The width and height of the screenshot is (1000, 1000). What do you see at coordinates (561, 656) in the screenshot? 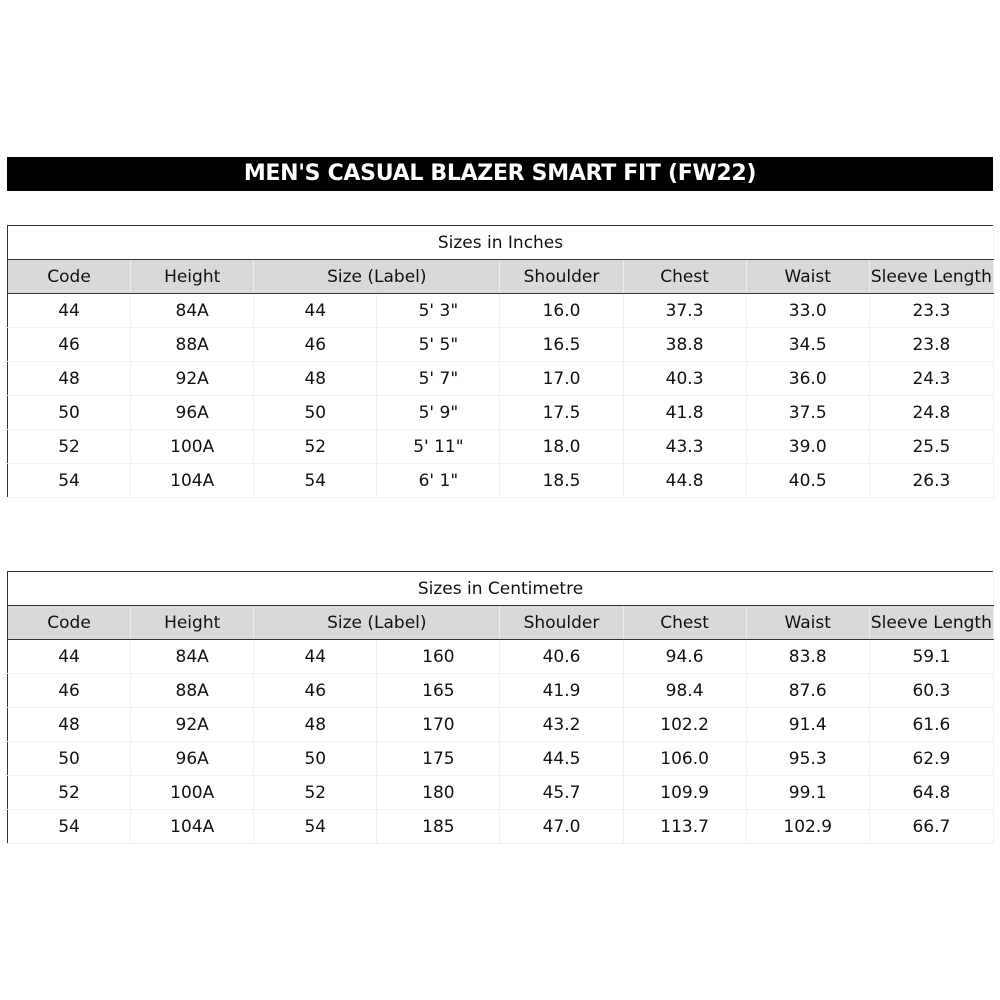
I see `table-cell: 40.6` at bounding box center [561, 656].